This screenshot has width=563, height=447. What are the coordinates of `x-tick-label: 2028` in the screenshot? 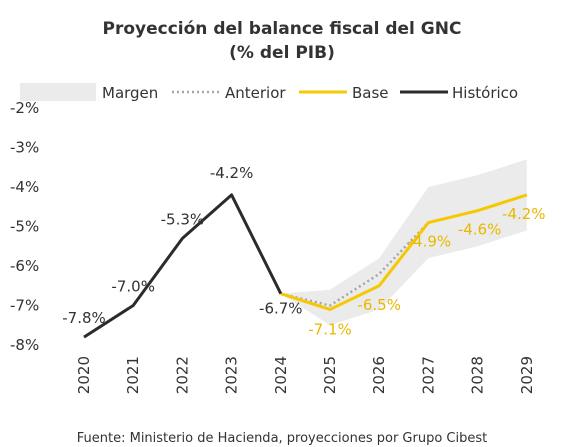 It's located at (478, 375).